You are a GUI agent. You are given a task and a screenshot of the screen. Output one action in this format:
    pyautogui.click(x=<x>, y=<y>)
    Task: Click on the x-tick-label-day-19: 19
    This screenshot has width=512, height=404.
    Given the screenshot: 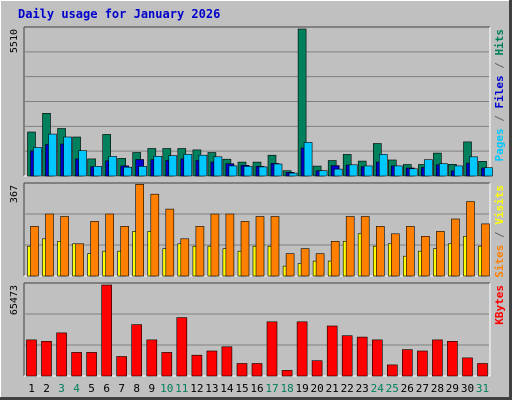 What is the action you would take?
    pyautogui.click(x=301, y=388)
    